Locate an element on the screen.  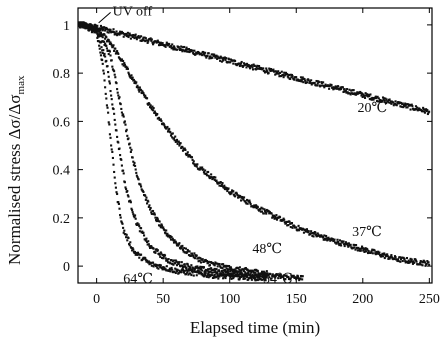
y-axis-title-subscript: max is located at coordinates (21, 84).